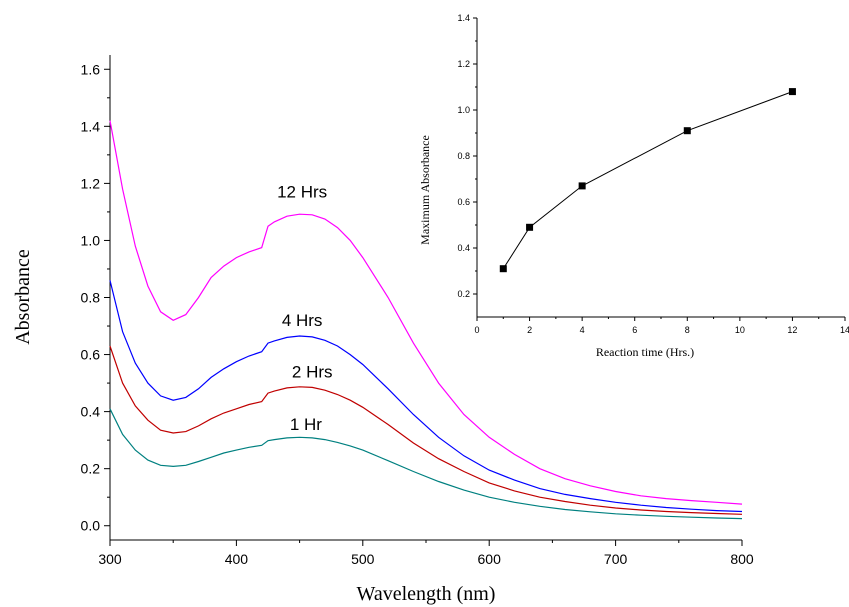  I want to click on main-x-tick-label: 600, so click(490, 559).